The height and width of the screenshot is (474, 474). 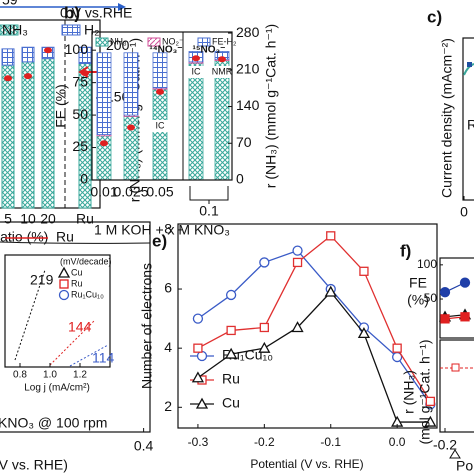 What do you see at coordinates (50, 375) in the screenshot?
I see `x-tick-label: 1.0` at bounding box center [50, 375].